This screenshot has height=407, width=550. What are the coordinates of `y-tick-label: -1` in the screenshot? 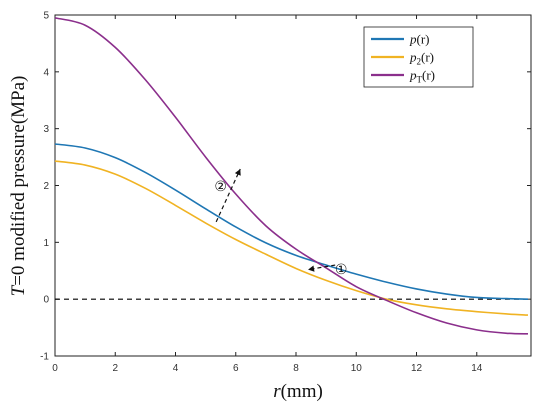 It's located at (44, 357).